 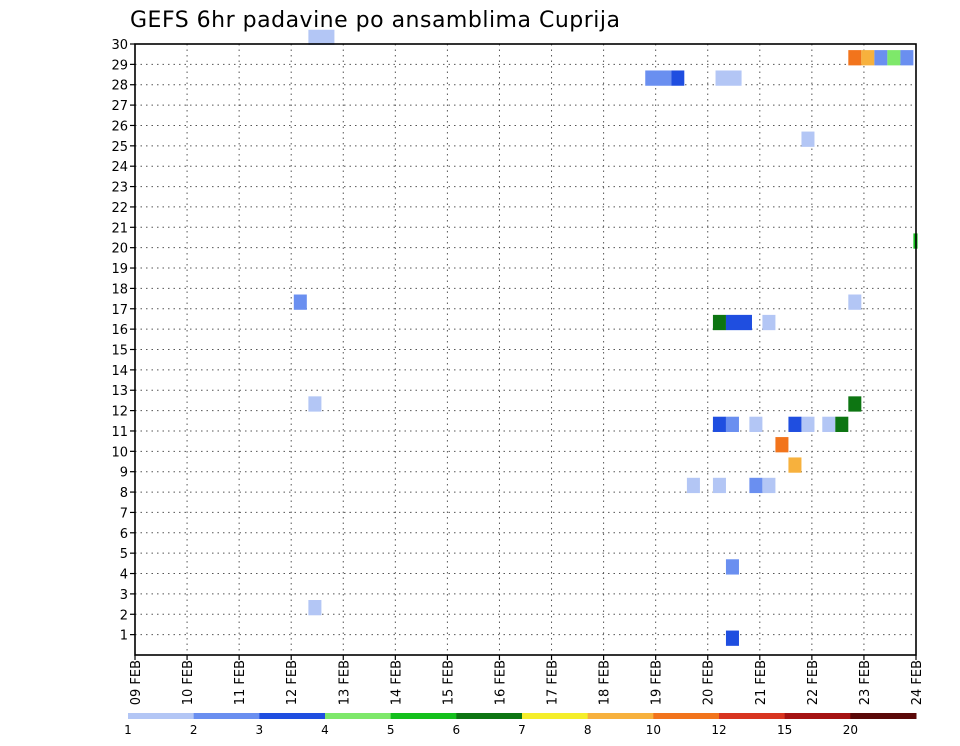 I want to click on x-tick-label: 09 FEB, so click(x=136, y=682).